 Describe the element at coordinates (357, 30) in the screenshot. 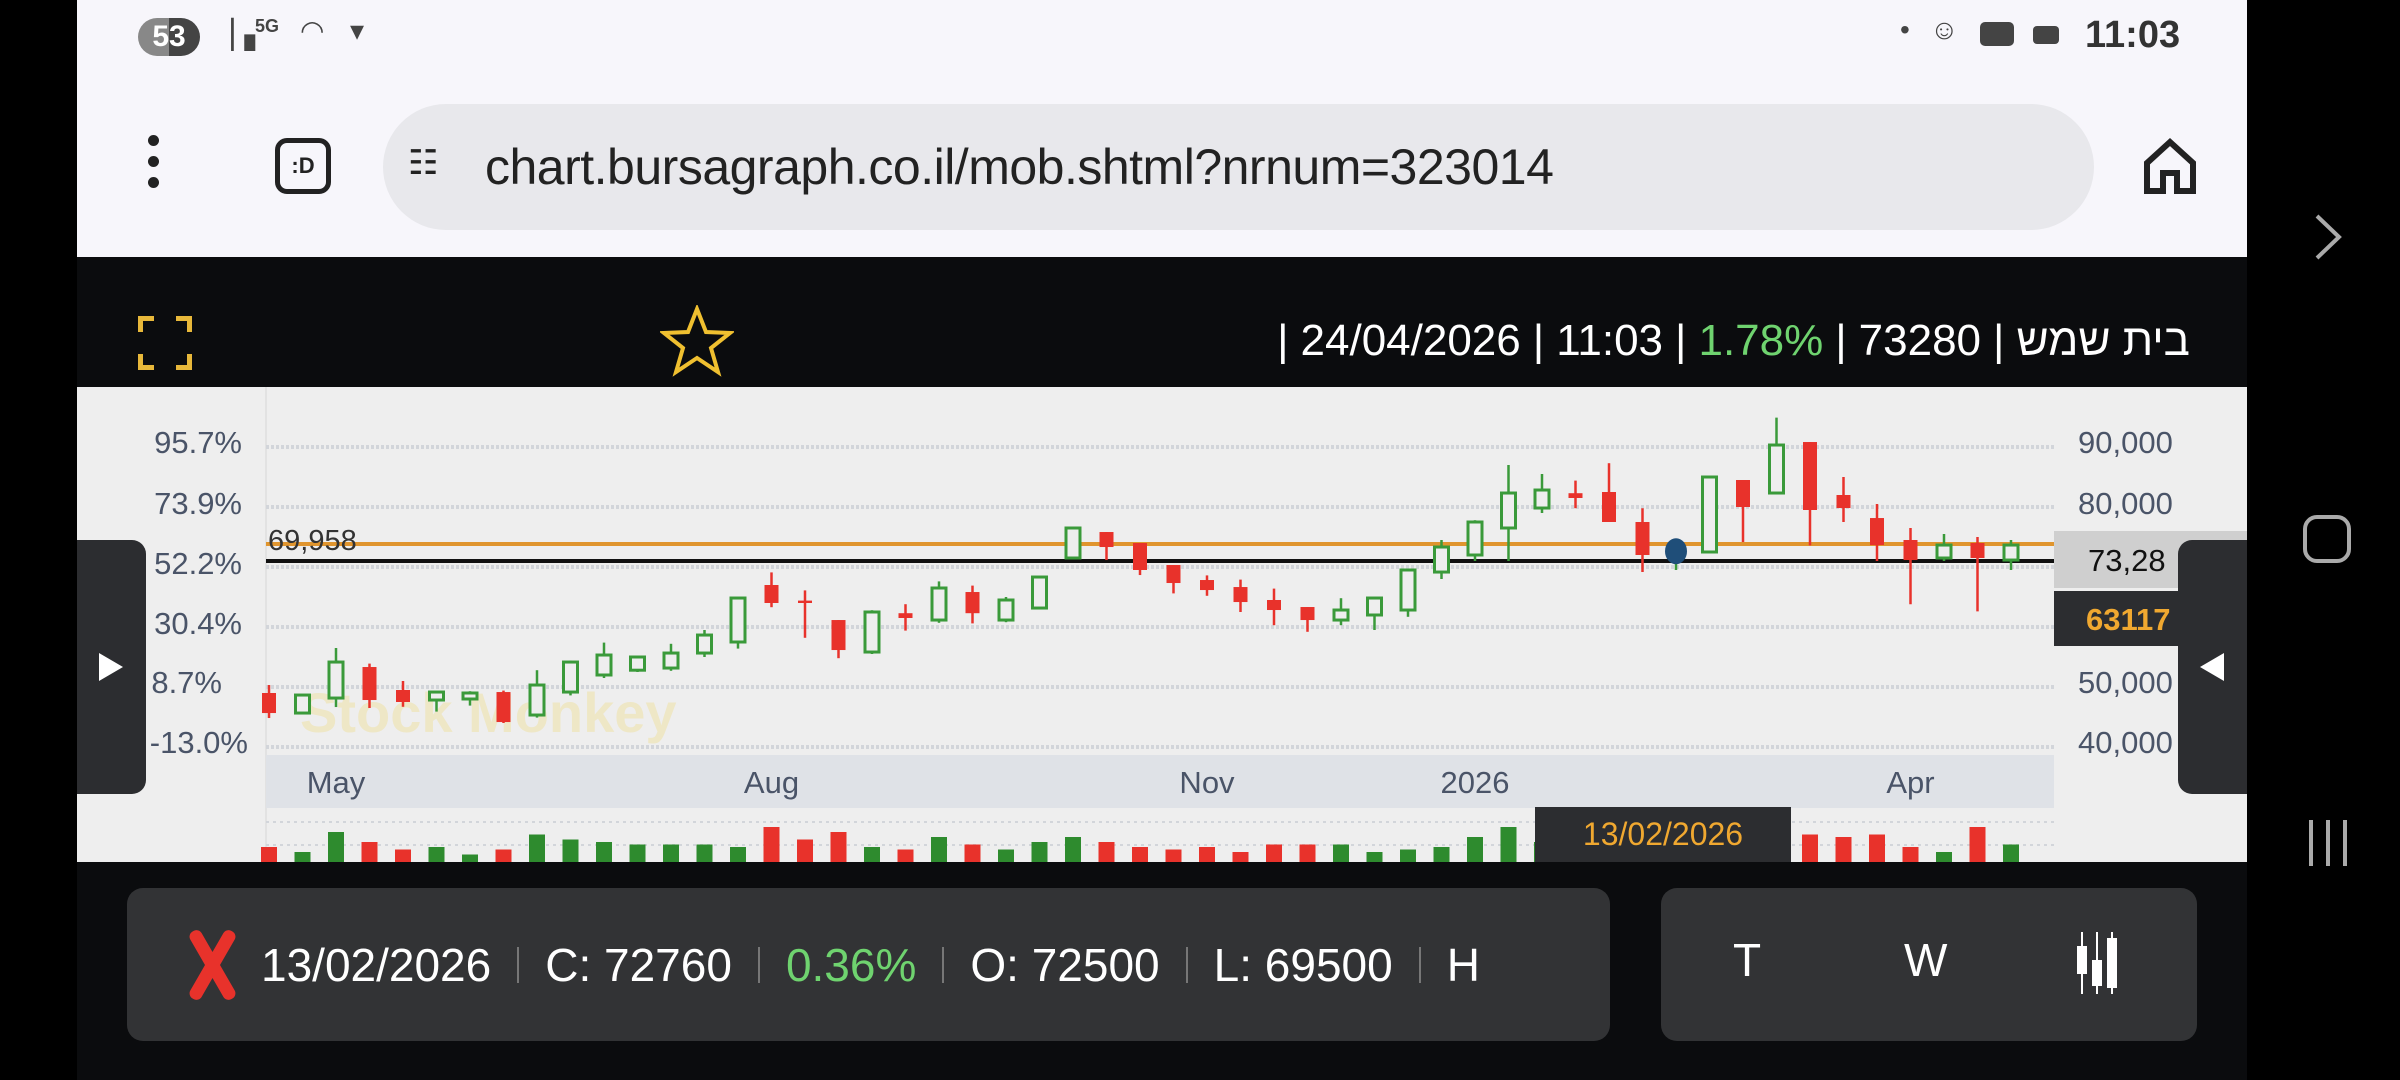

I see `location-icon: ▾` at that location.